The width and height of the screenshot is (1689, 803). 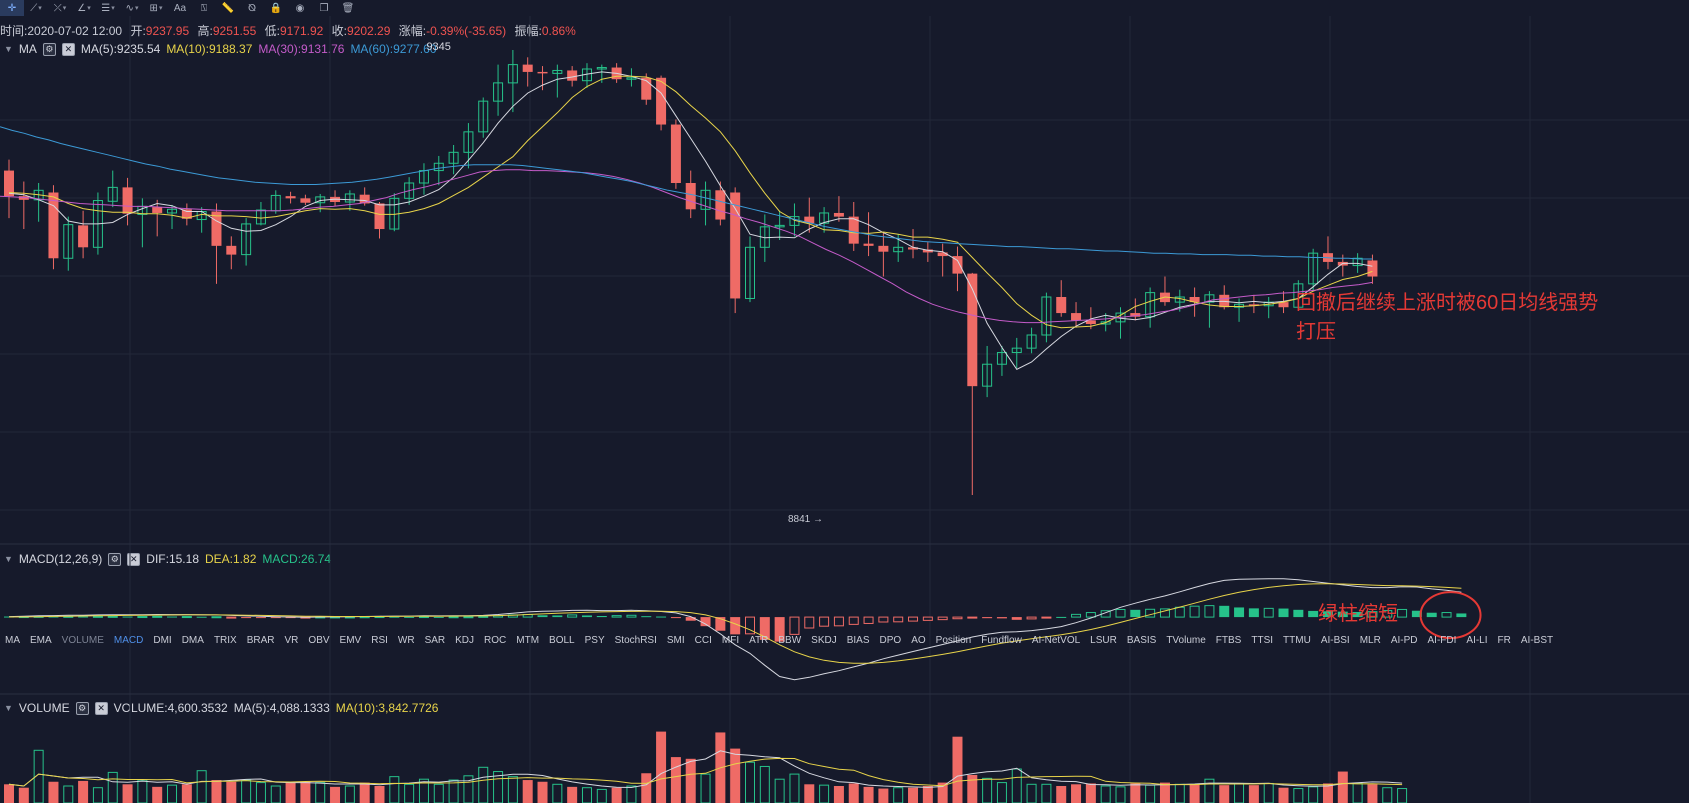 I want to click on indicator-tab-obv: OBV, so click(x=319, y=640).